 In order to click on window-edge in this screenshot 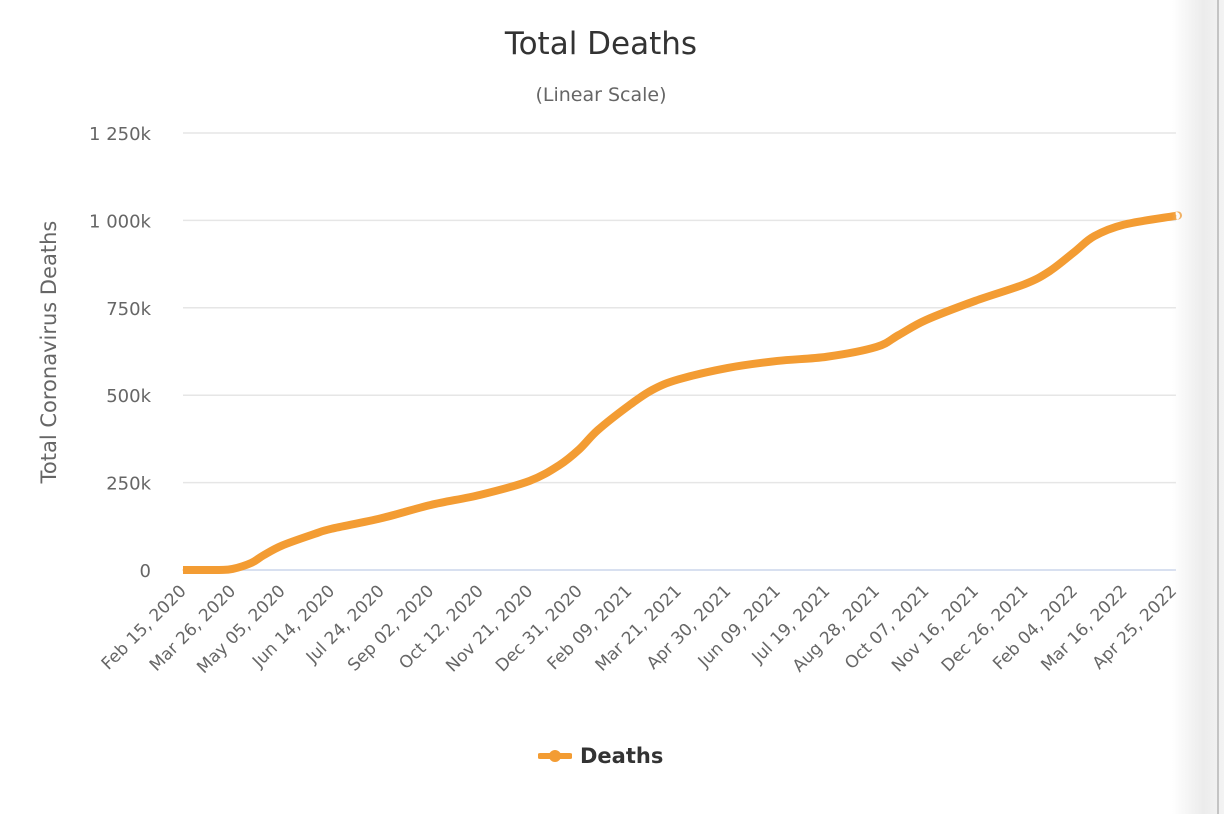, I will do `click(1198, 407)`.